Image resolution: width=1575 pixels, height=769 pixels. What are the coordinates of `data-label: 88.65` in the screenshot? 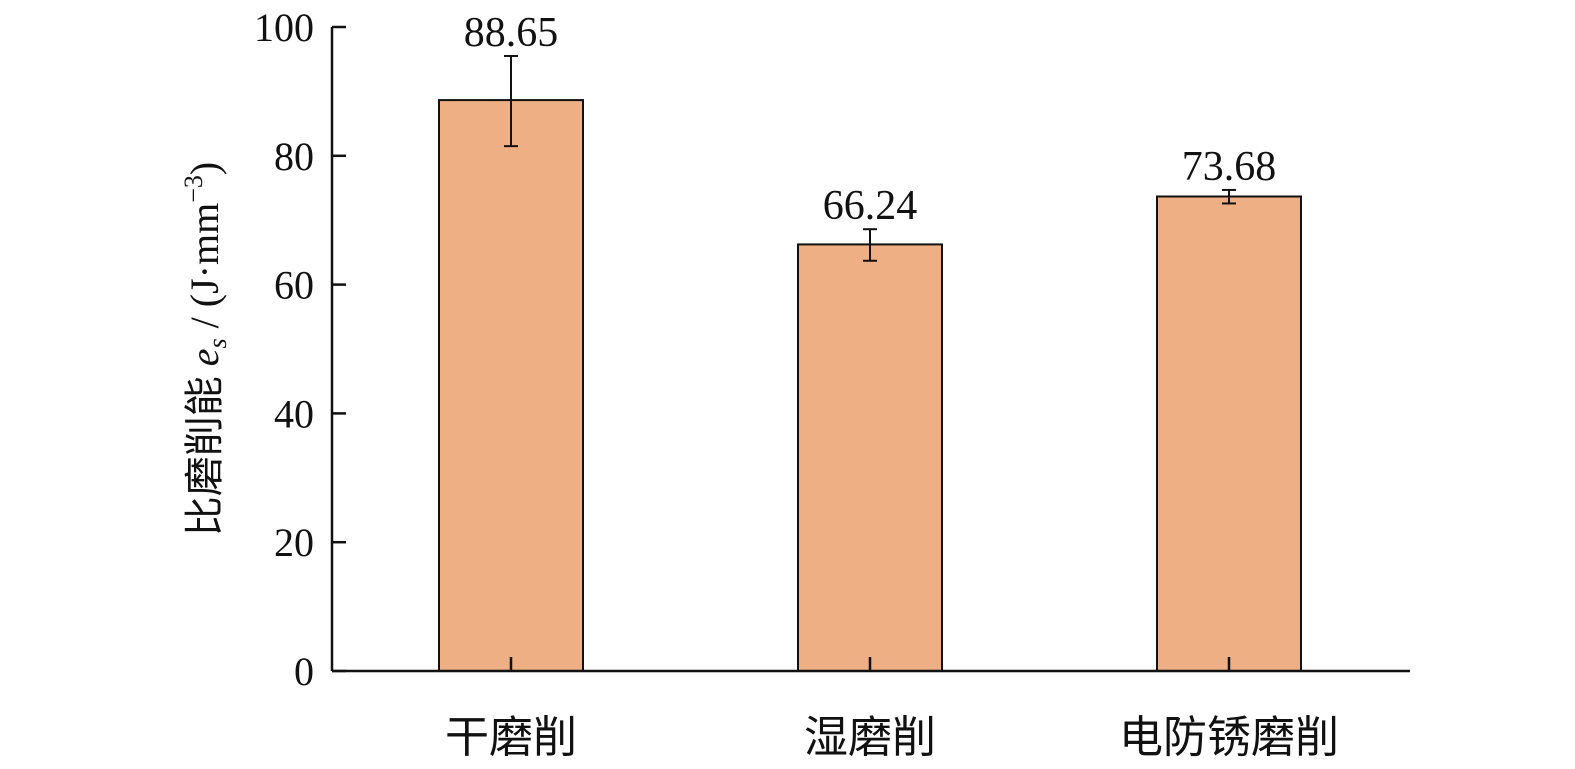 It's located at (511, 33).